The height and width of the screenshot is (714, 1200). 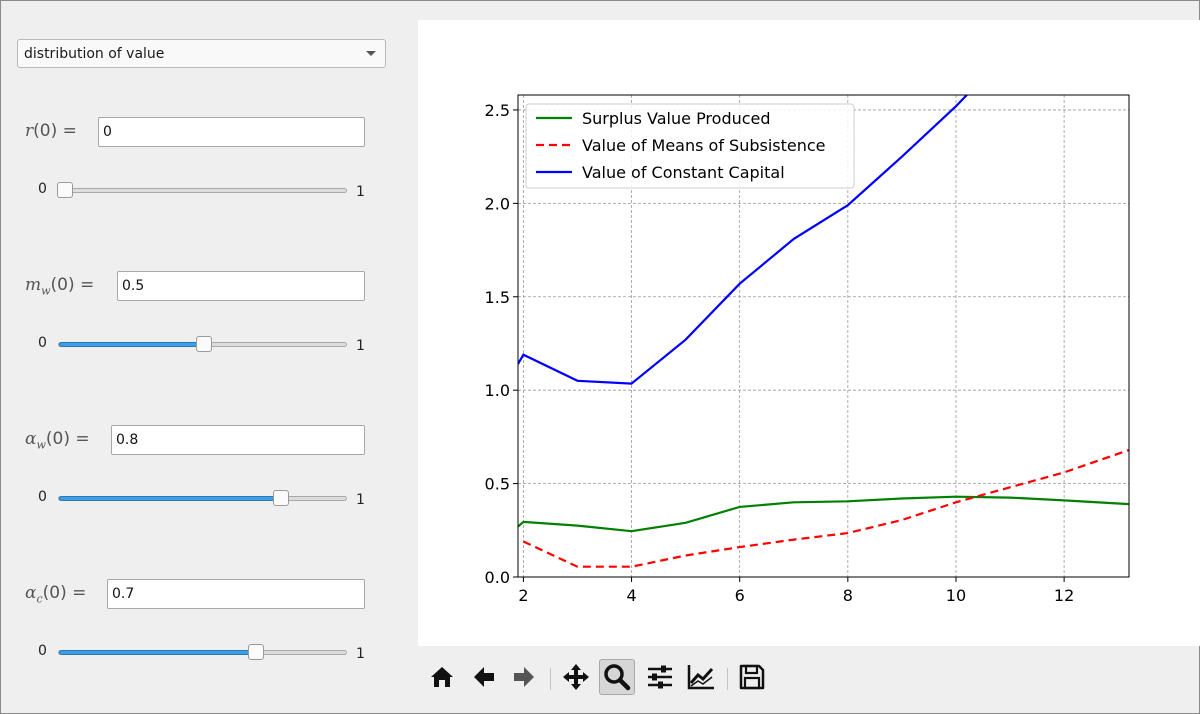 I want to click on param-label: mw(0) =, so click(x=59, y=286).